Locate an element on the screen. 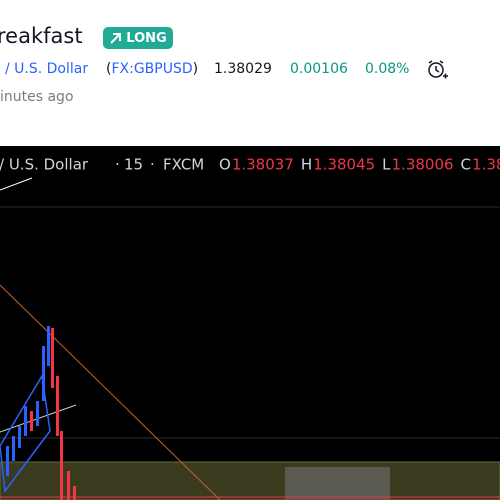 The width and height of the screenshot is (500, 500). ohlc-label: L is located at coordinates (386, 165).